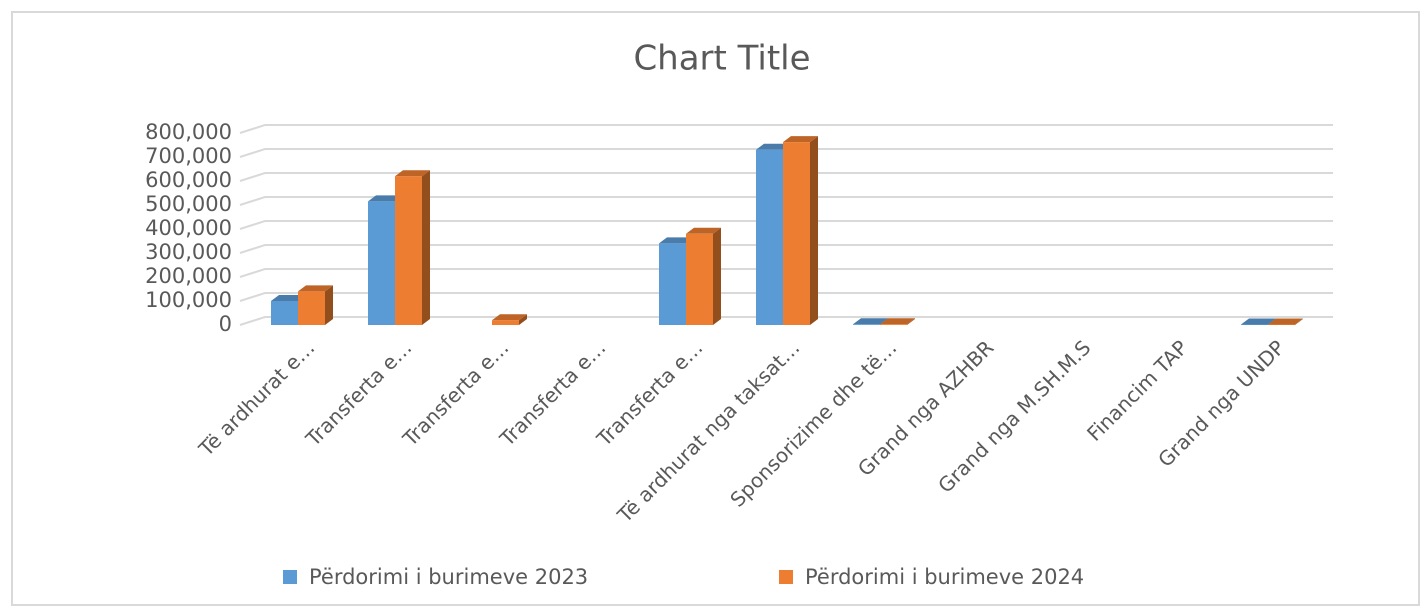 The width and height of the screenshot is (1424, 610). What do you see at coordinates (225, 324) in the screenshot?
I see `y-tick-label: 0` at bounding box center [225, 324].